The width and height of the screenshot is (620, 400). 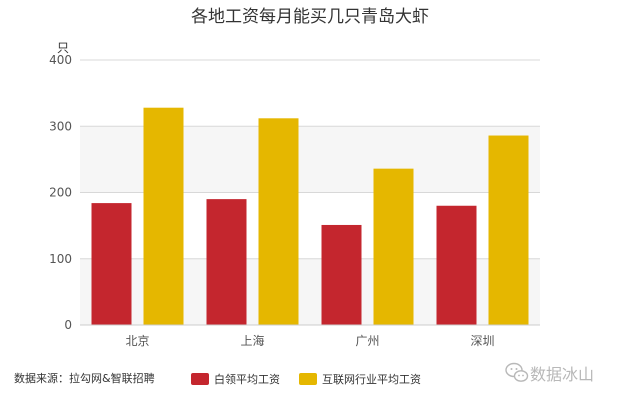 What do you see at coordinates (482, 341) in the screenshot?
I see `x-tick-label: 深圳` at bounding box center [482, 341].